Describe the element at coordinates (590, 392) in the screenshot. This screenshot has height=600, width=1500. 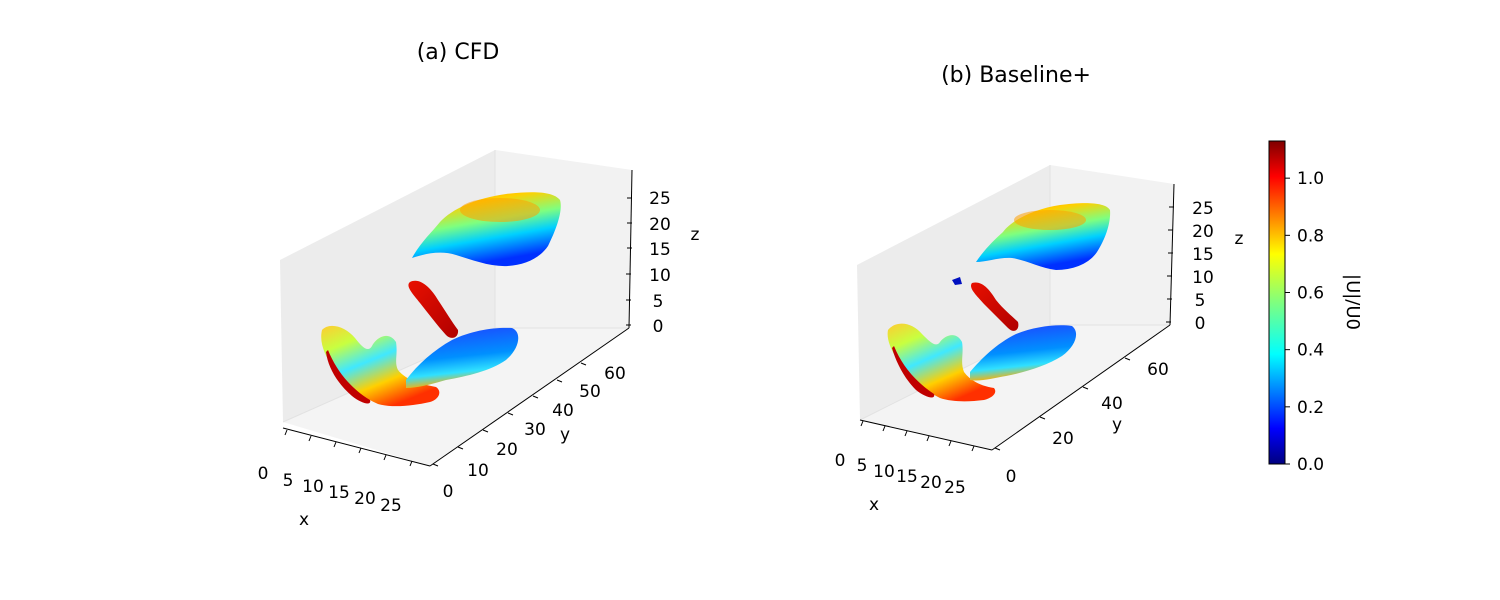
I see `panel-a-y-tick-label: 50` at that location.